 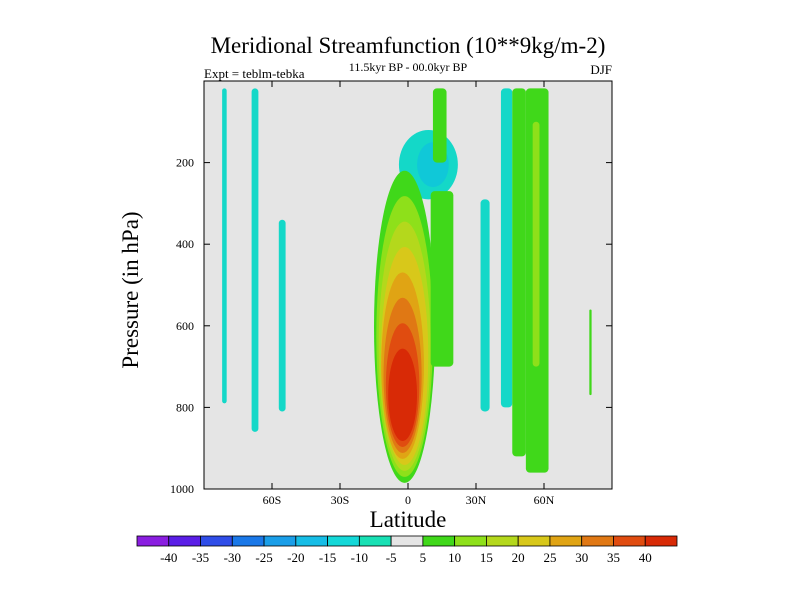 I want to click on chart-subtitle: 11.5kyr BP - 00.0kyr BP, so click(x=408, y=67).